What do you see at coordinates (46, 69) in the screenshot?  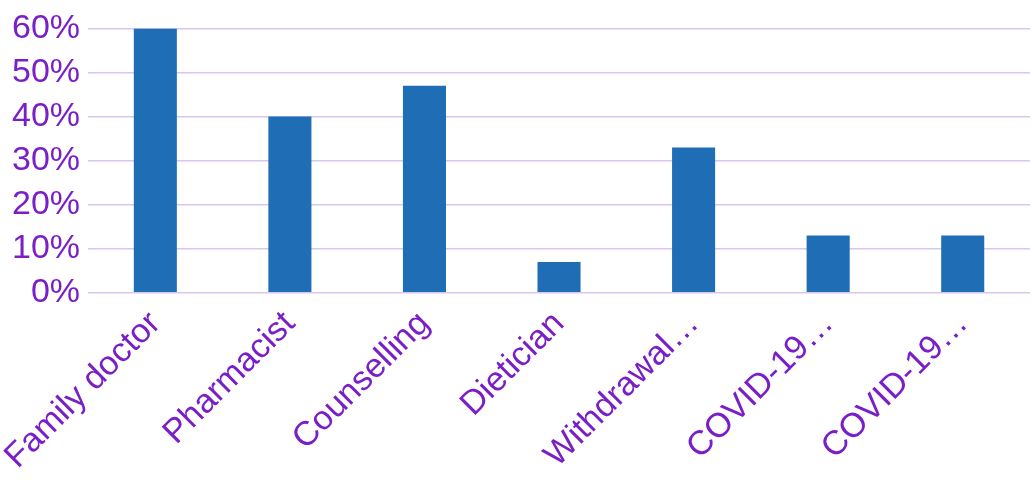 I see `y-tick-label: 50%` at bounding box center [46, 69].